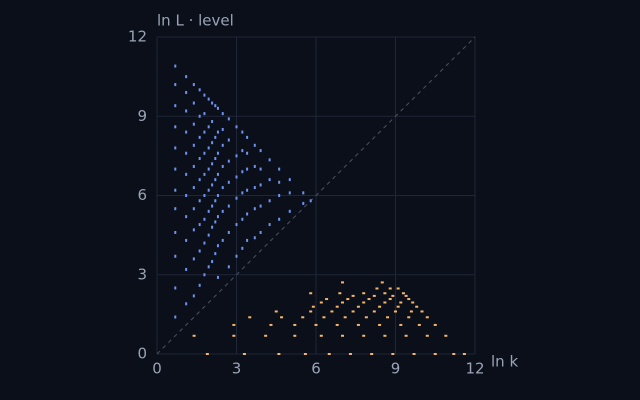 The image size is (640, 400). What do you see at coordinates (316, 369) in the screenshot?
I see `x-tick-label: 6` at bounding box center [316, 369].